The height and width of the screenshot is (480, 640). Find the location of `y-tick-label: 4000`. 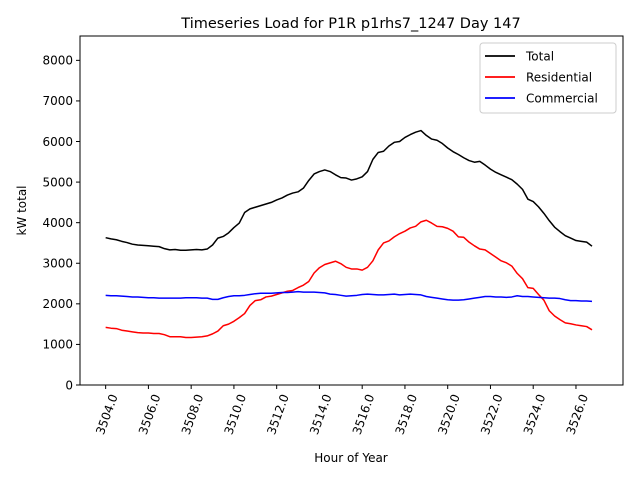

y-tick-label: 4000 is located at coordinates (57, 223).